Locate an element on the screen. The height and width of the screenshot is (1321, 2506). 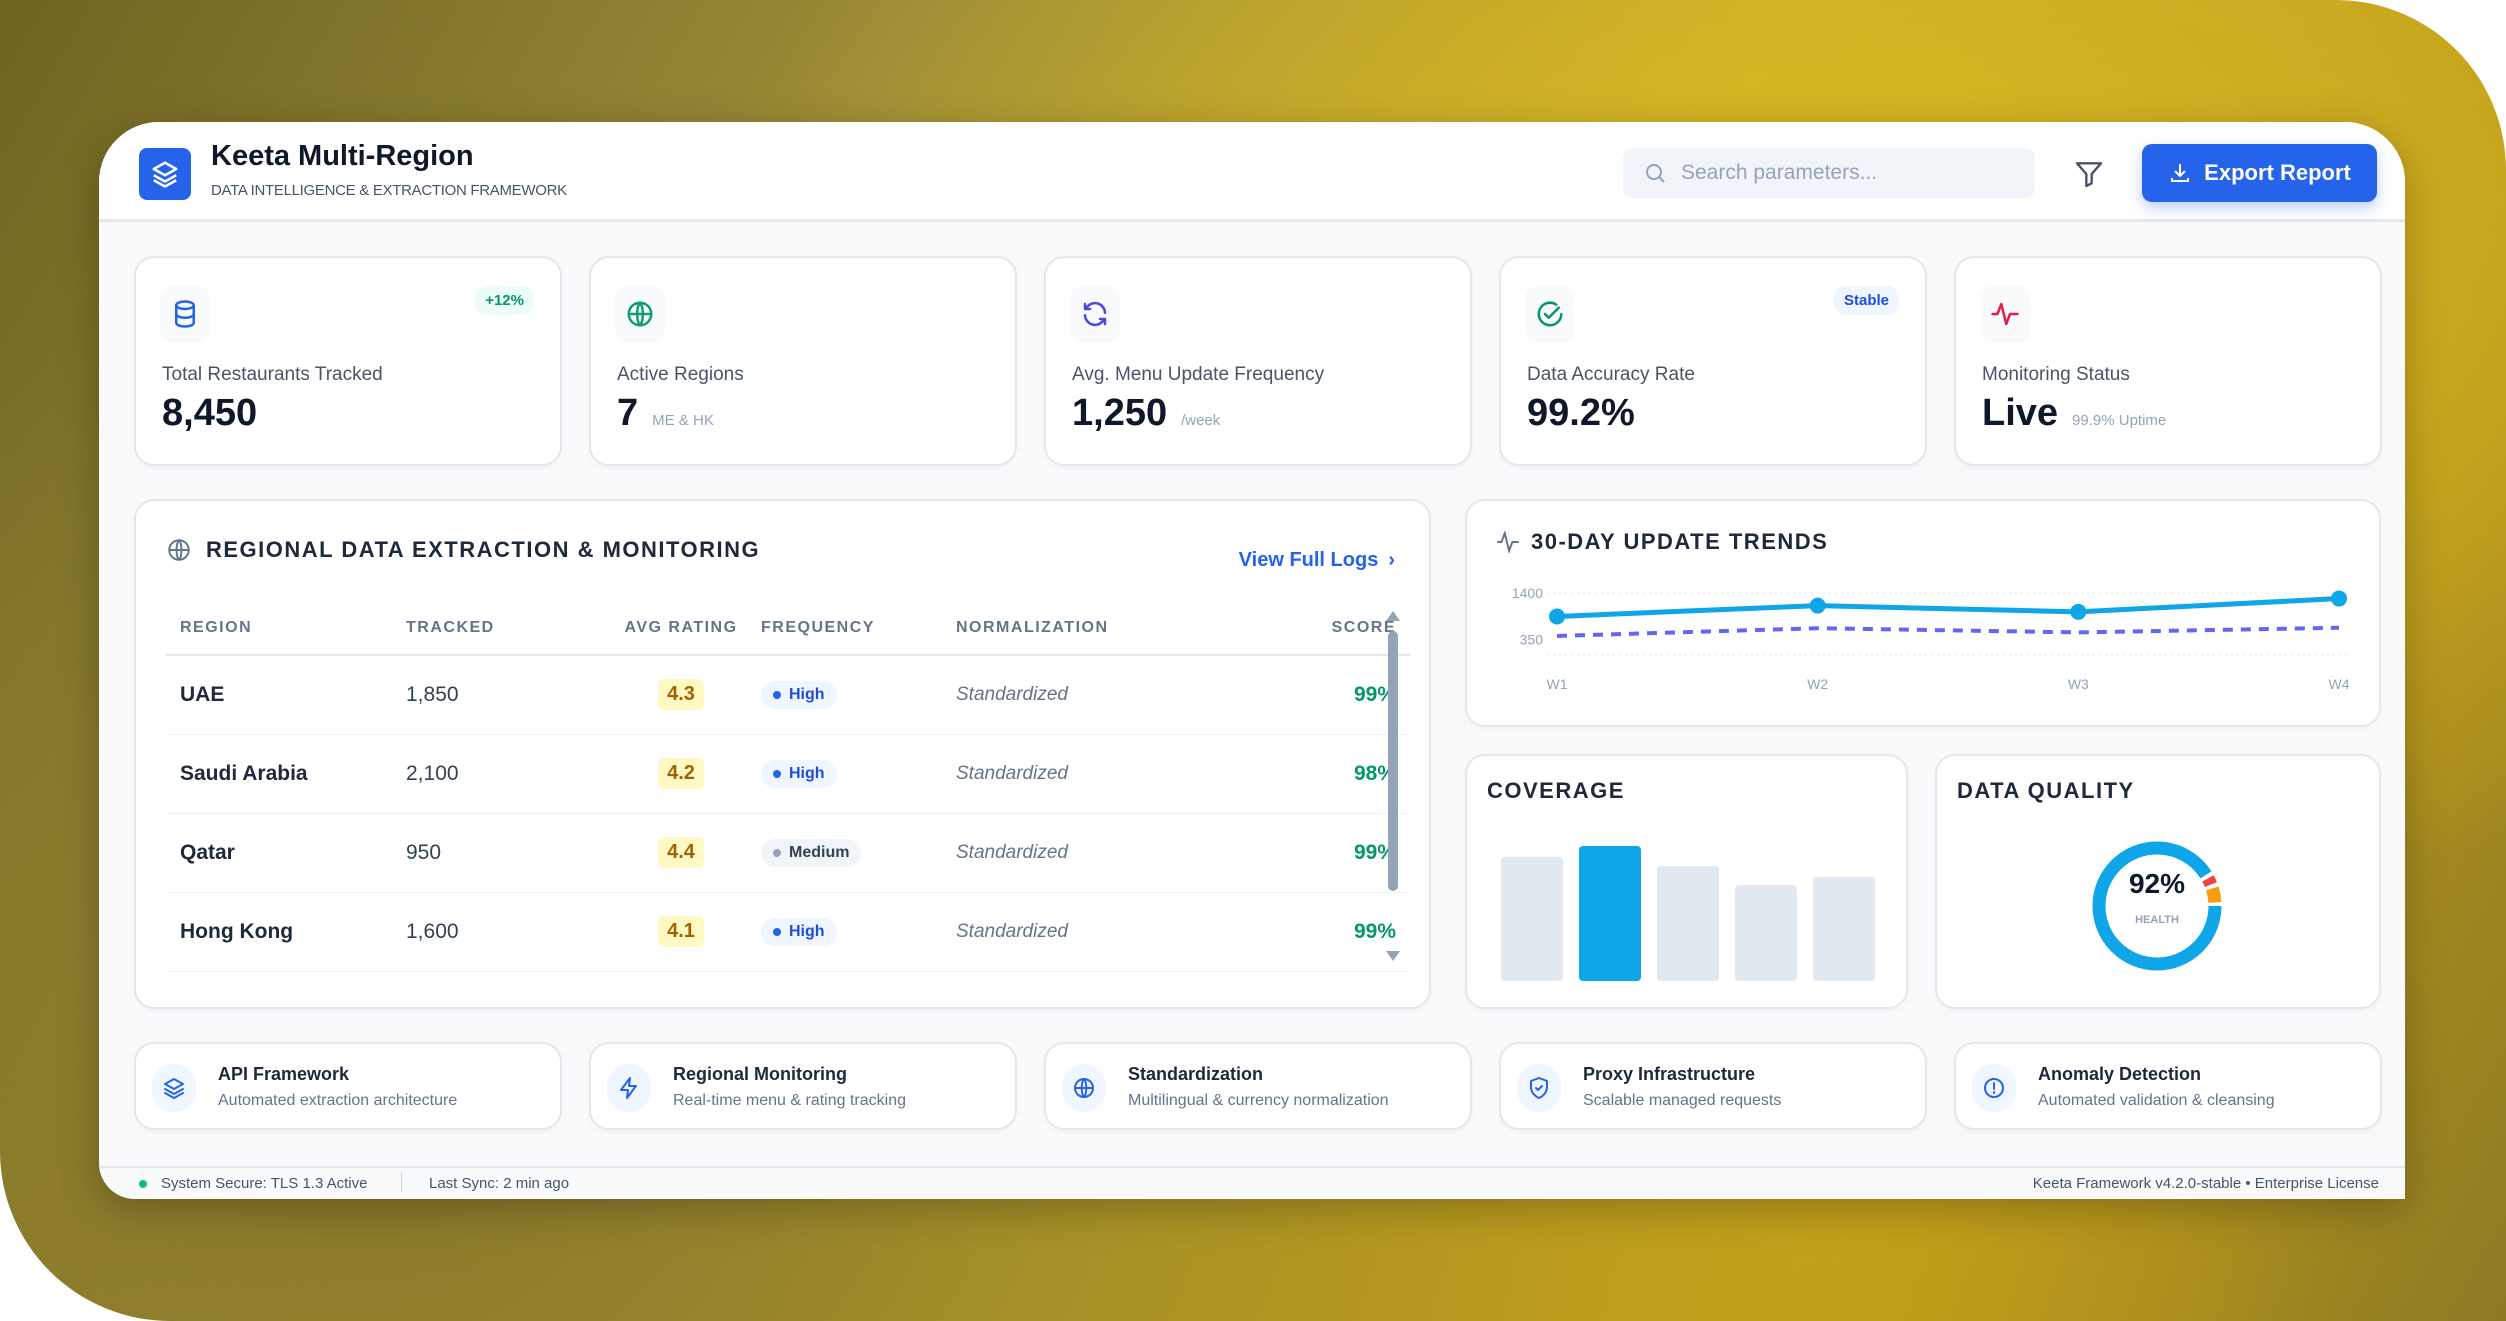
view-full-logs-link: View Full Logs › is located at coordinates (1317, 560).